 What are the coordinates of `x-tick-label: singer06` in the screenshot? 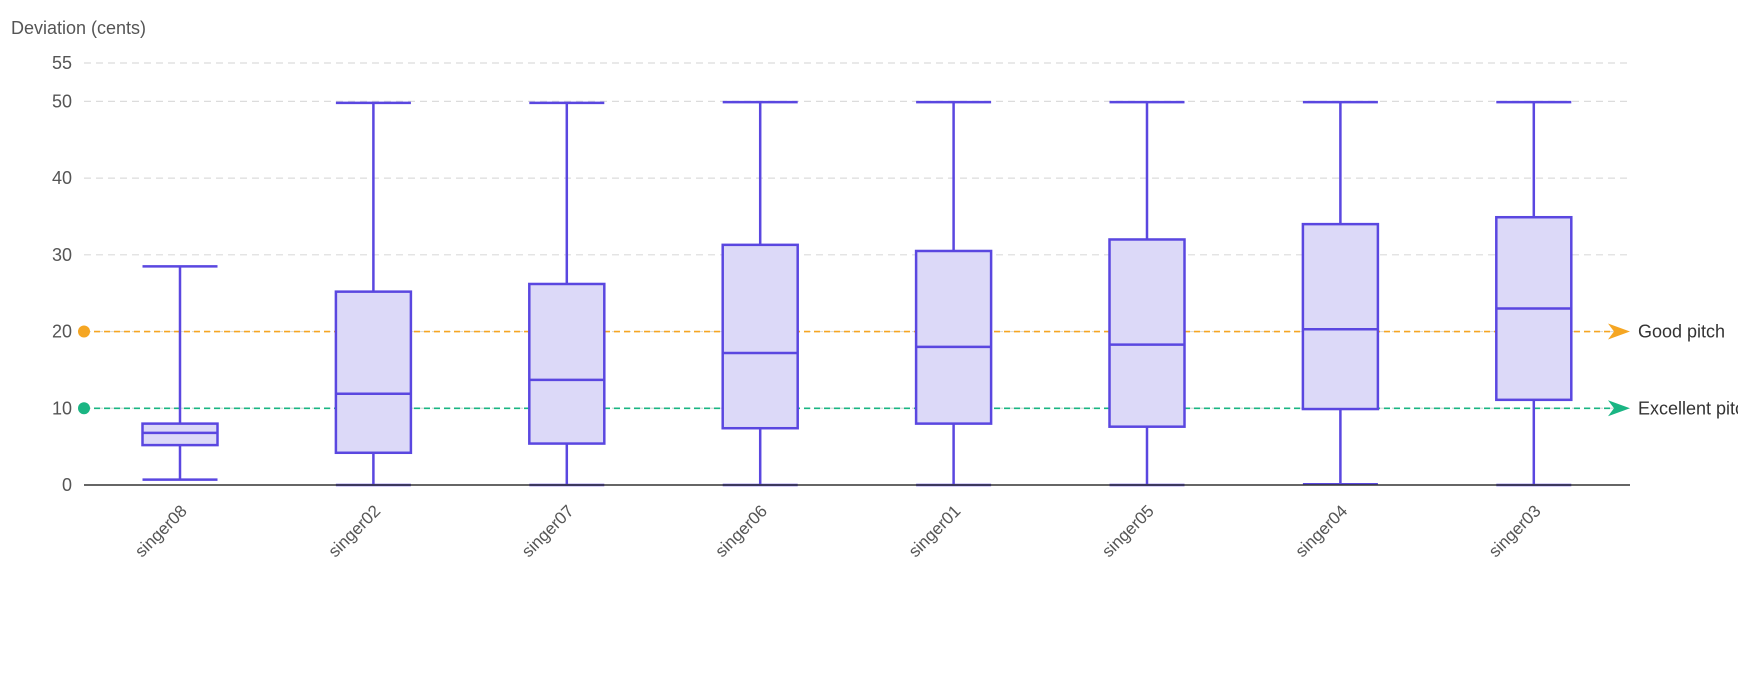 It's located at (741, 531).